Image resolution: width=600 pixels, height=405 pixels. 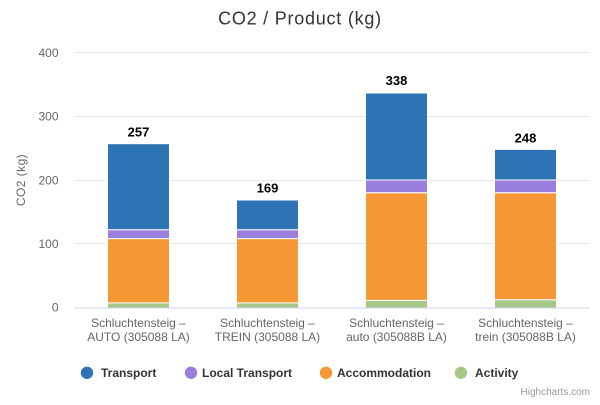 I want to click on svg-text: 400, so click(x=48, y=53).